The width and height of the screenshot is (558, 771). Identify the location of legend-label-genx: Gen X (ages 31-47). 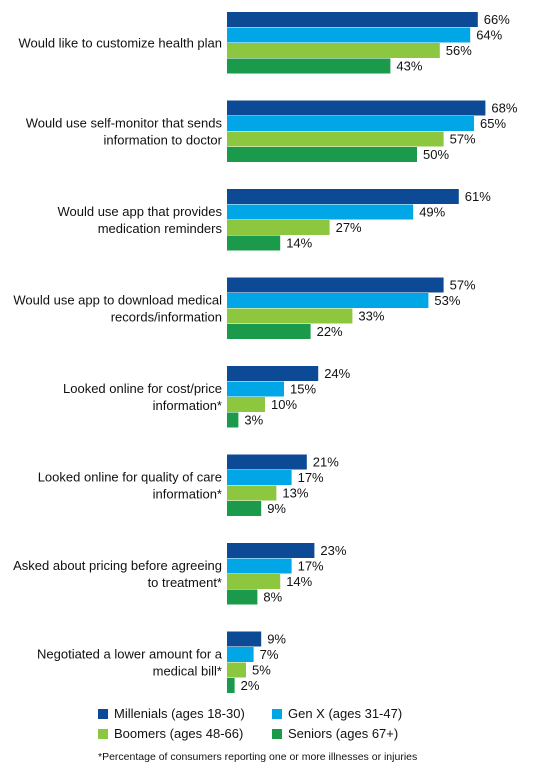
(345, 713).